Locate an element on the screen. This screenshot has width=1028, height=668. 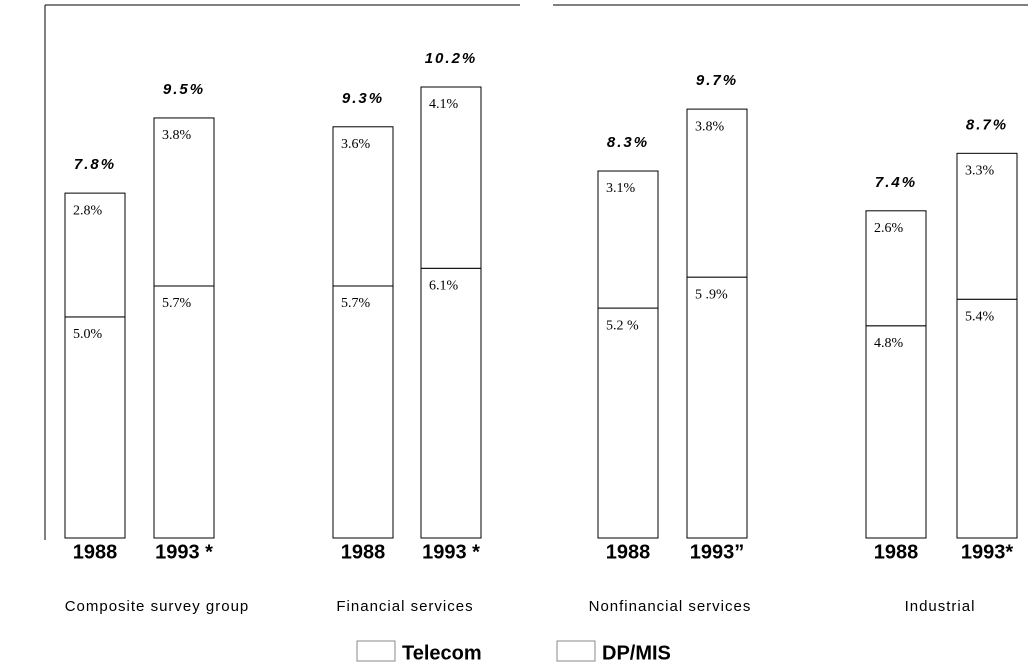
group-label: Financial services is located at coordinates (404, 606).